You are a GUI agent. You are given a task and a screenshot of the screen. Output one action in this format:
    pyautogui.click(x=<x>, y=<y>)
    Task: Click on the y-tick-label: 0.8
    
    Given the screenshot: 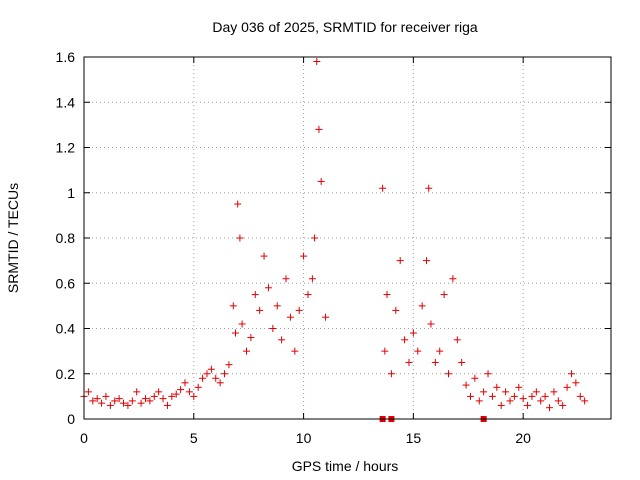 What is the action you would take?
    pyautogui.click(x=66, y=238)
    